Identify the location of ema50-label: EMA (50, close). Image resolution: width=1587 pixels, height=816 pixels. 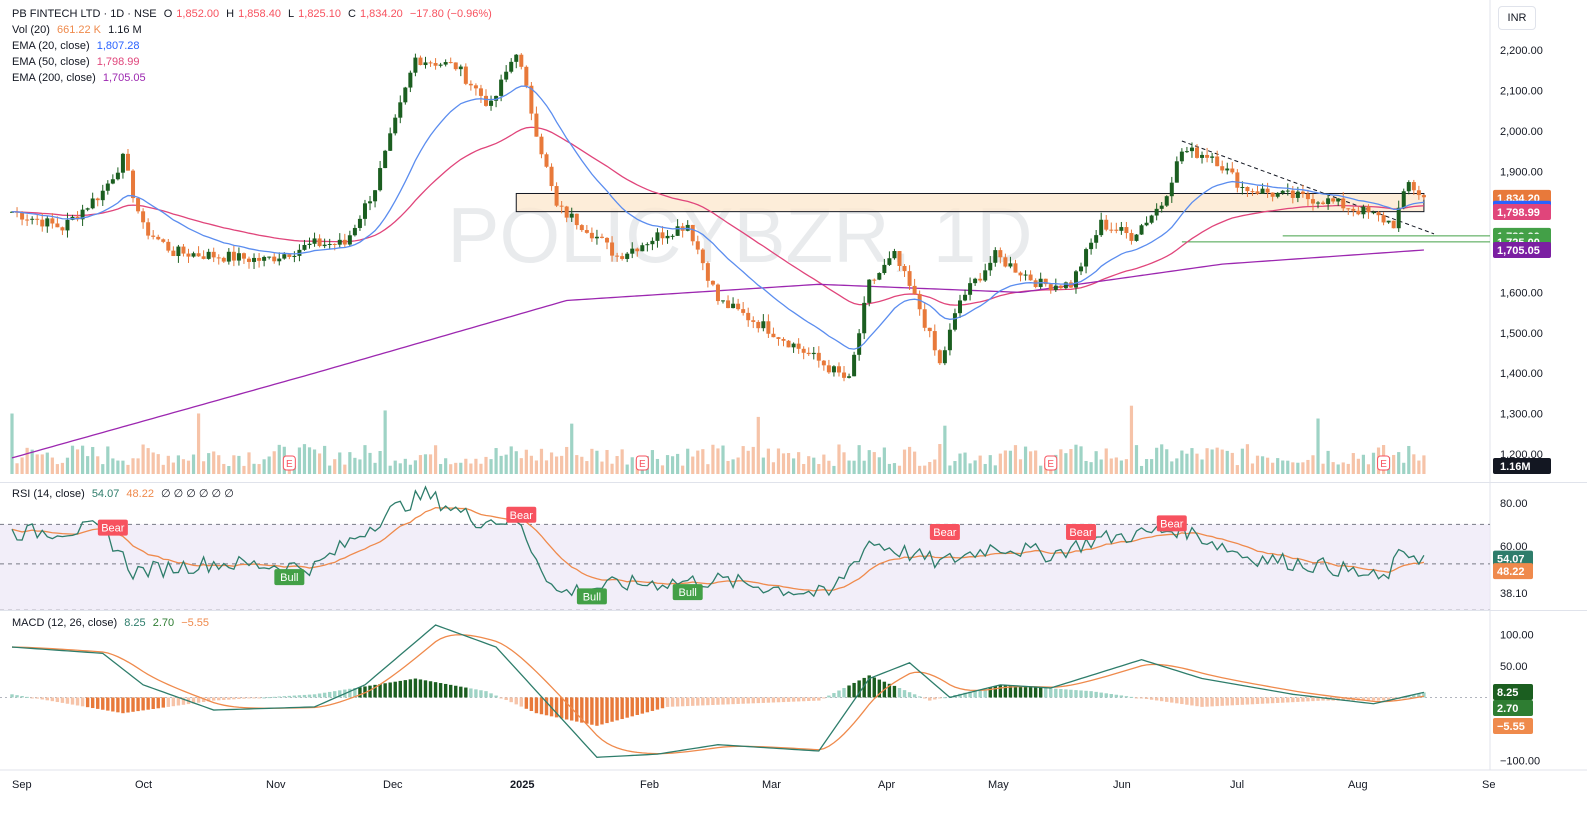
(51, 62).